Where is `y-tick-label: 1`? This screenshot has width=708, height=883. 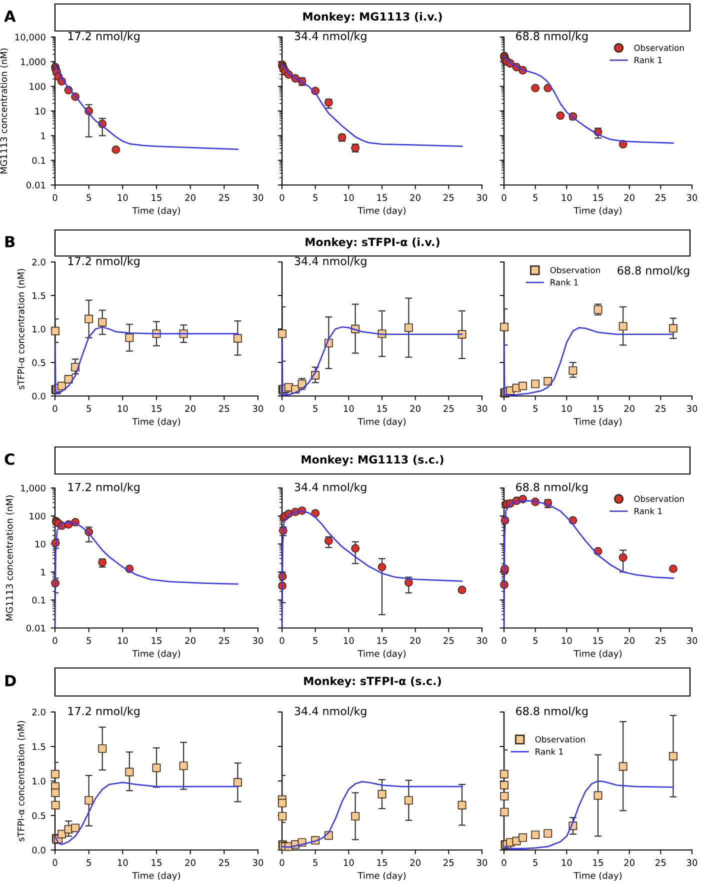
y-tick-label: 1 is located at coordinates (43, 136).